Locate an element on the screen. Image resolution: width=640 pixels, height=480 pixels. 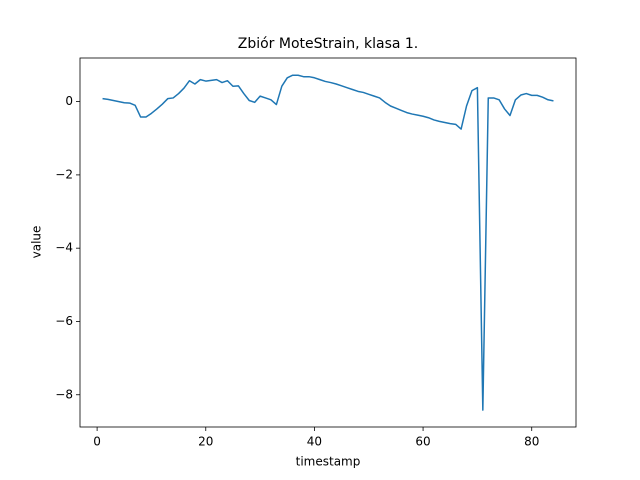
y-tick-label: 0 is located at coordinates (69, 101).